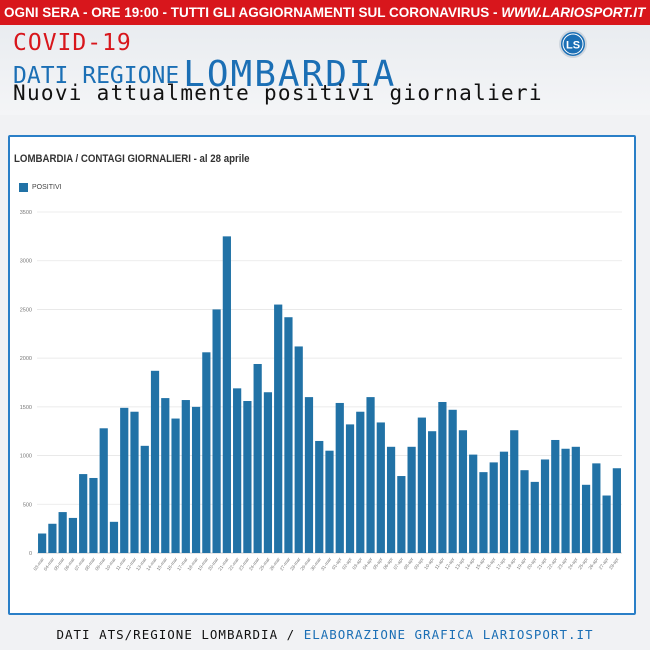 This screenshot has width=650, height=650. What do you see at coordinates (460, 563) in the screenshot?
I see `x-tick-label: 13-apr` at bounding box center [460, 563].